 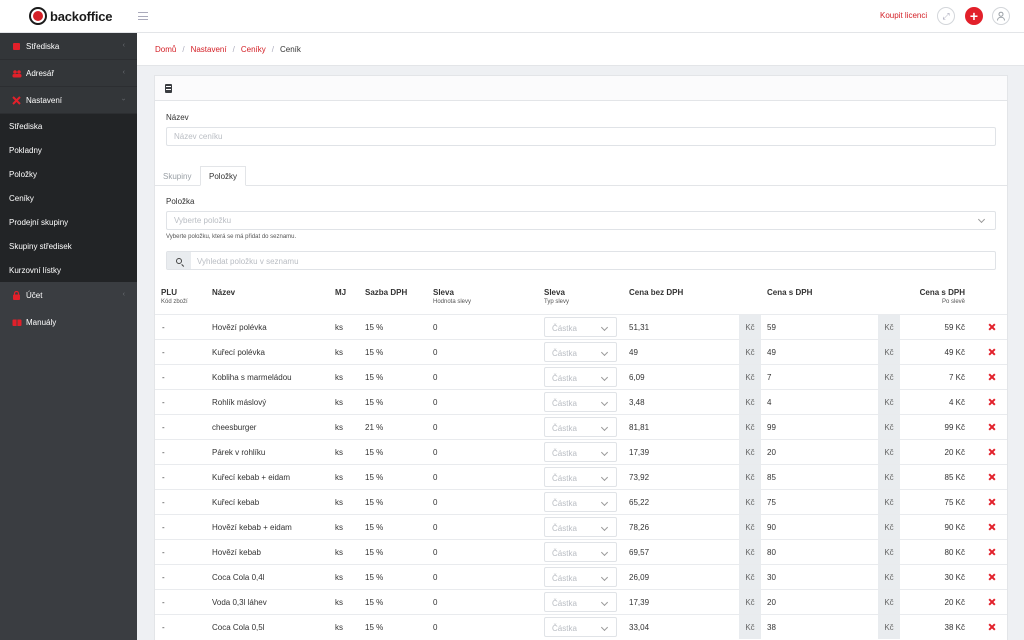 What do you see at coordinates (981, 219) in the screenshot?
I see `chevron-down-icon` at bounding box center [981, 219].